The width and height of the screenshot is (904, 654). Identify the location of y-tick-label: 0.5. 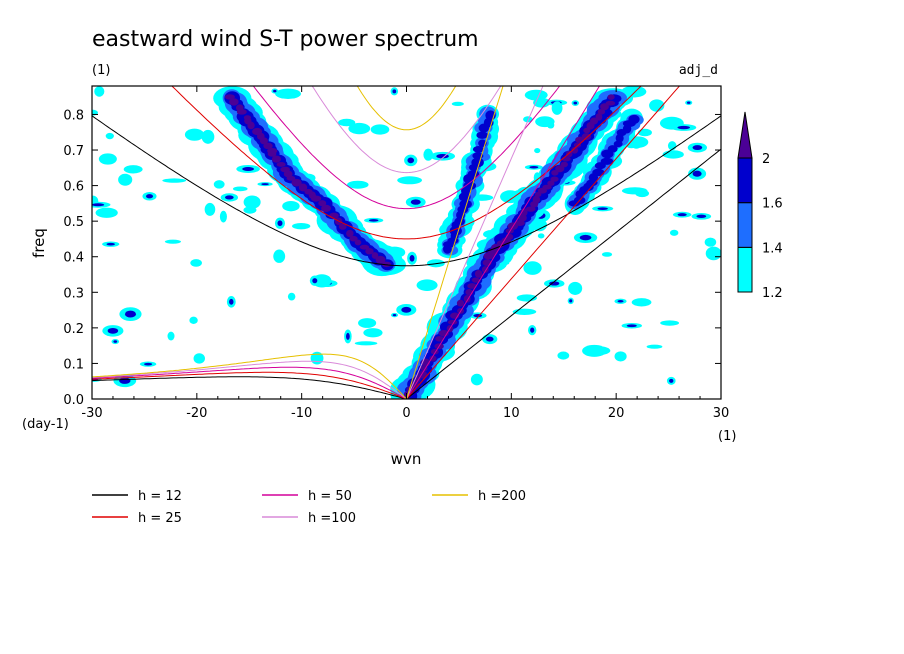
(73, 222).